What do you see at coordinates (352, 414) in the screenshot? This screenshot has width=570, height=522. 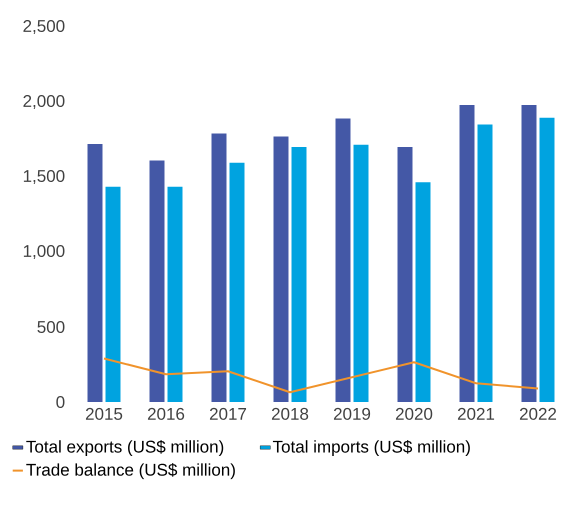 I see `x-tick-label: 2019` at bounding box center [352, 414].